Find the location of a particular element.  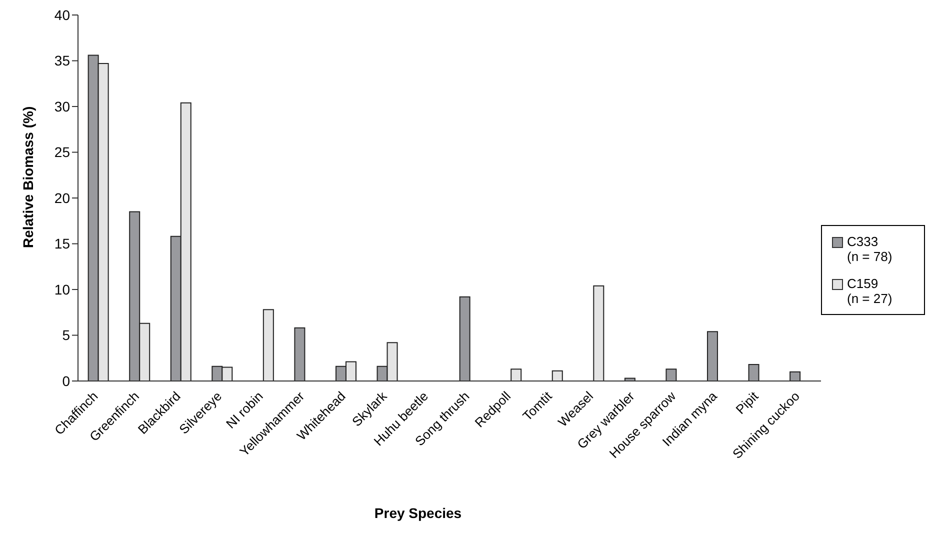

x-axis-title: Prey Species is located at coordinates (418, 513).